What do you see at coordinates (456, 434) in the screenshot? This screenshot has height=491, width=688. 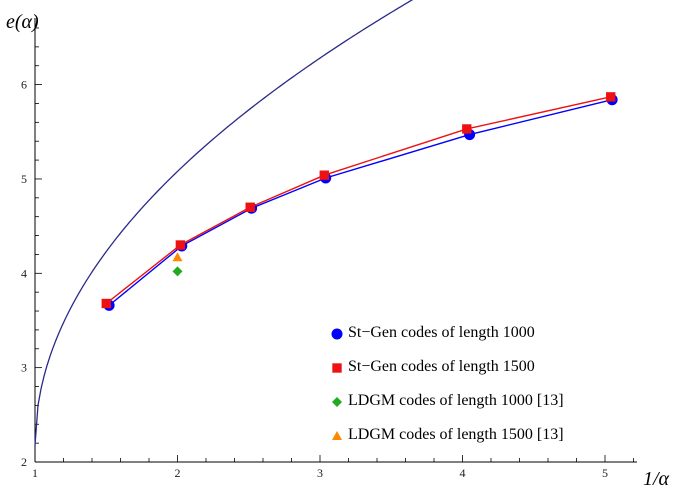 I see `legend-entry-label: LDGM codes of length 1500 [13]` at bounding box center [456, 434].